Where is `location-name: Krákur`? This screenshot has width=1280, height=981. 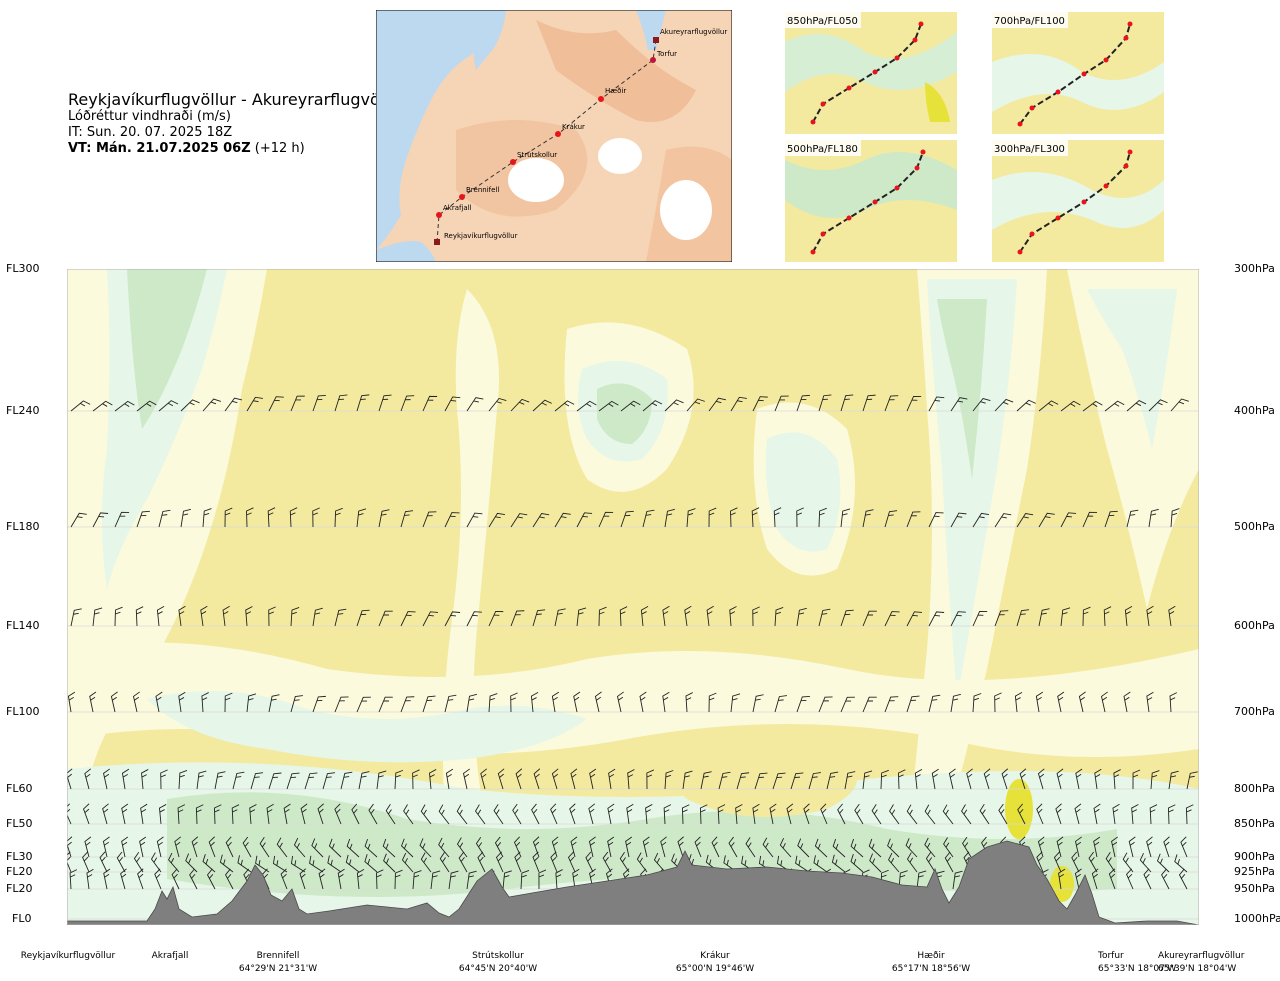
location-name: Krákur is located at coordinates (715, 956).